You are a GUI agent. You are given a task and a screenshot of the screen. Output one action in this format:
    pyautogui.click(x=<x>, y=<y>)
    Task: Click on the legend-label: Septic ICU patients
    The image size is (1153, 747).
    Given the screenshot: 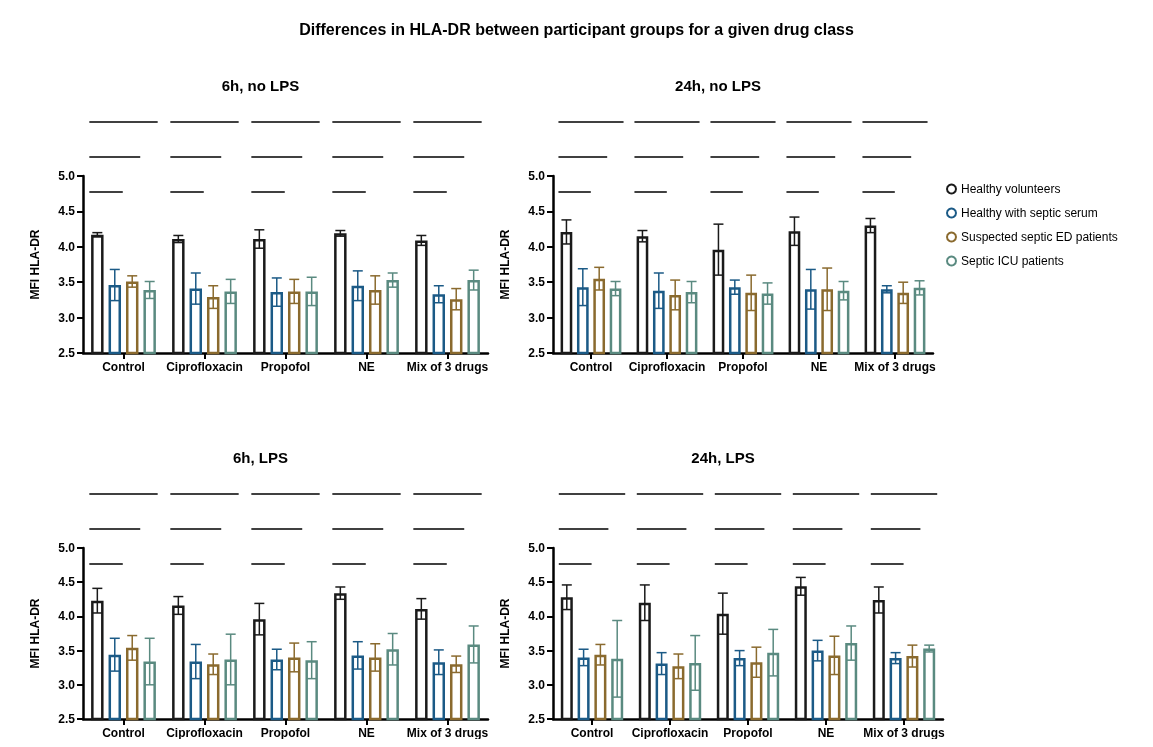 What is the action you would take?
    pyautogui.click(x=1012, y=261)
    